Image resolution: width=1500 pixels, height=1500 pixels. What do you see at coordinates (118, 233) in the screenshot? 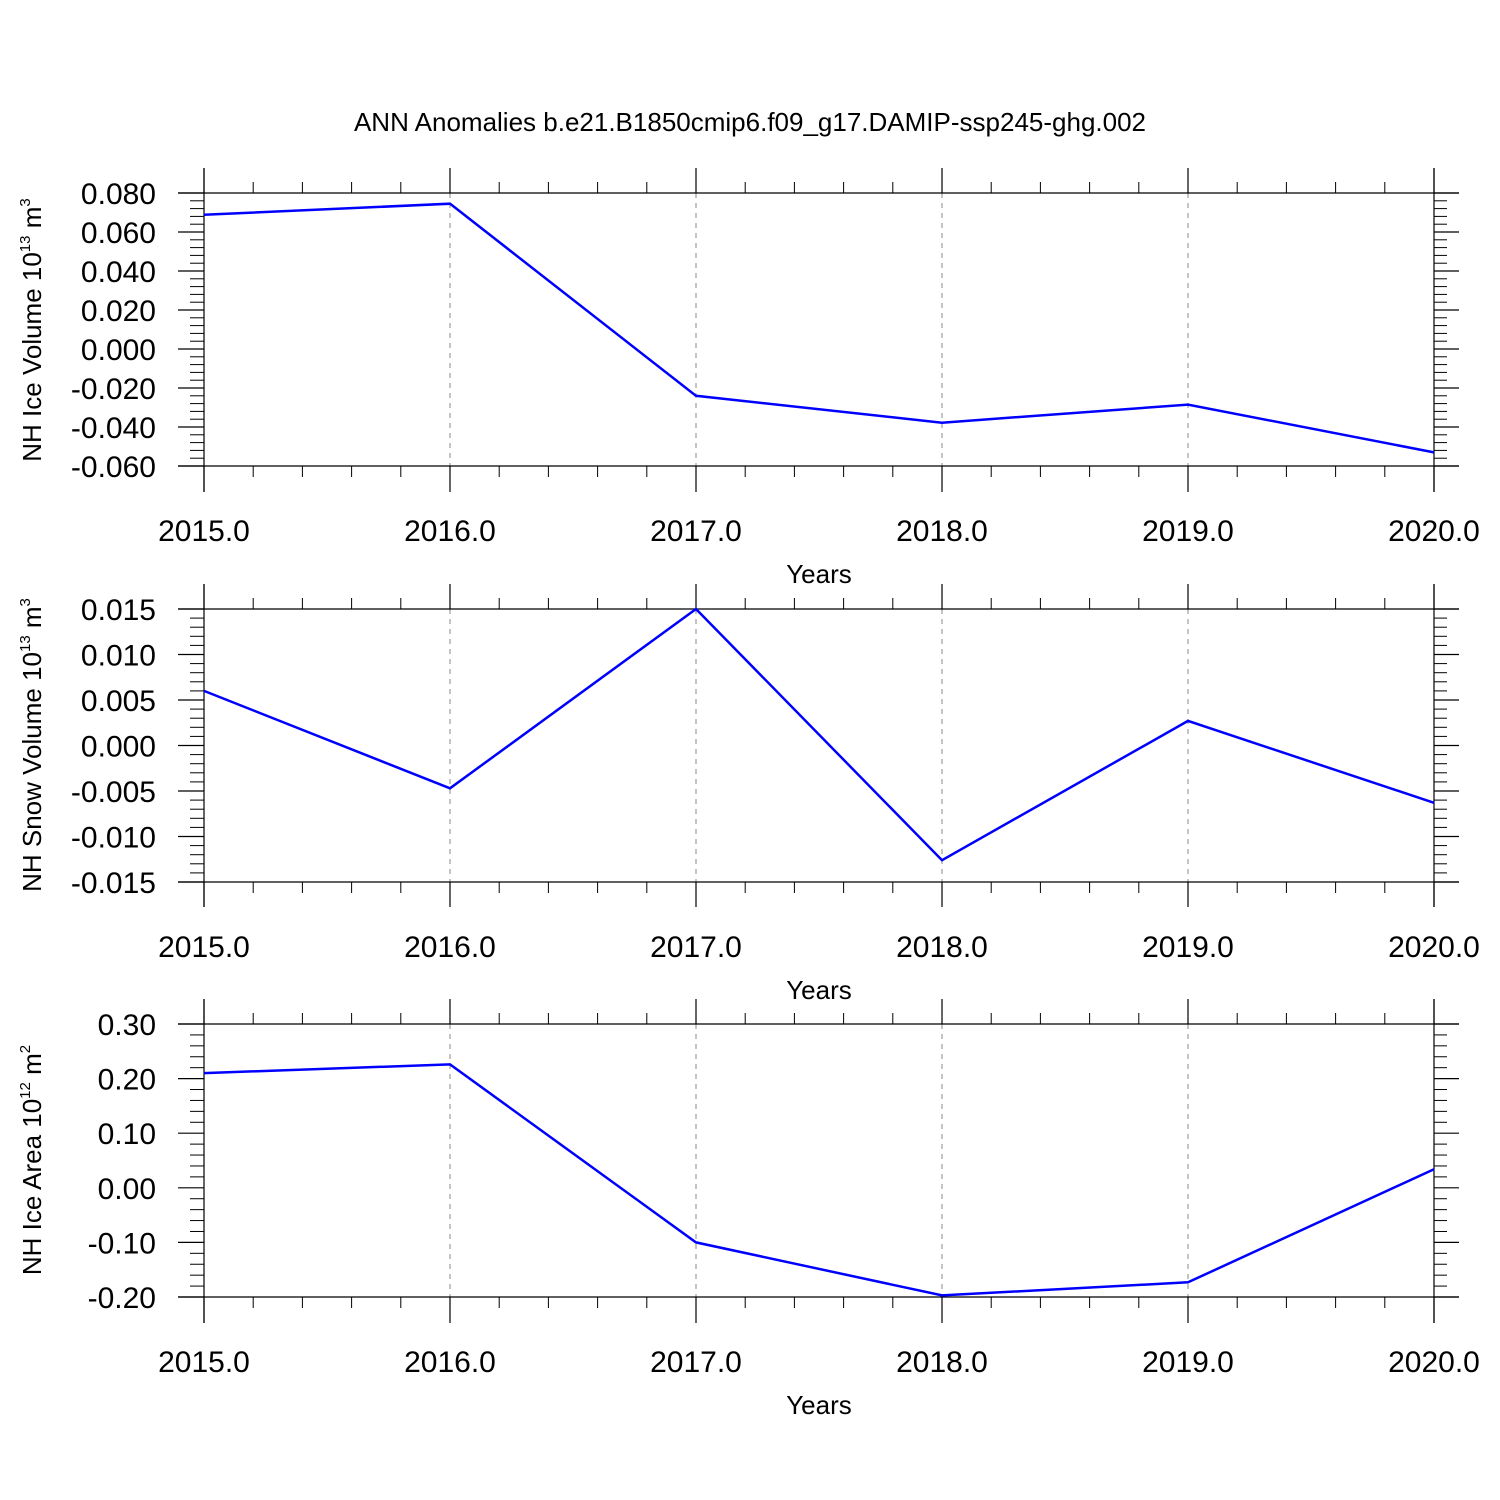
I see `y-tick-label: 0.060` at bounding box center [118, 233].